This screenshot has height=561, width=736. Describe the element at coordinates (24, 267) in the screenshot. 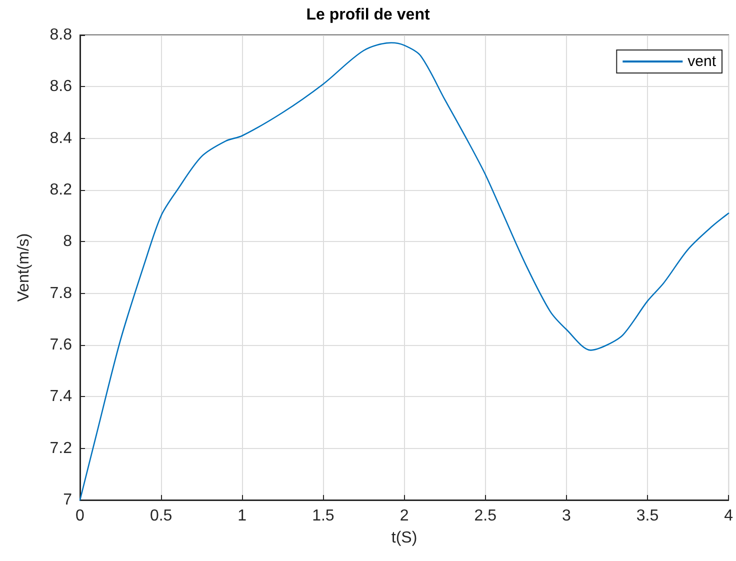

I see `y-axis-title: Vent(m/s)` at that location.